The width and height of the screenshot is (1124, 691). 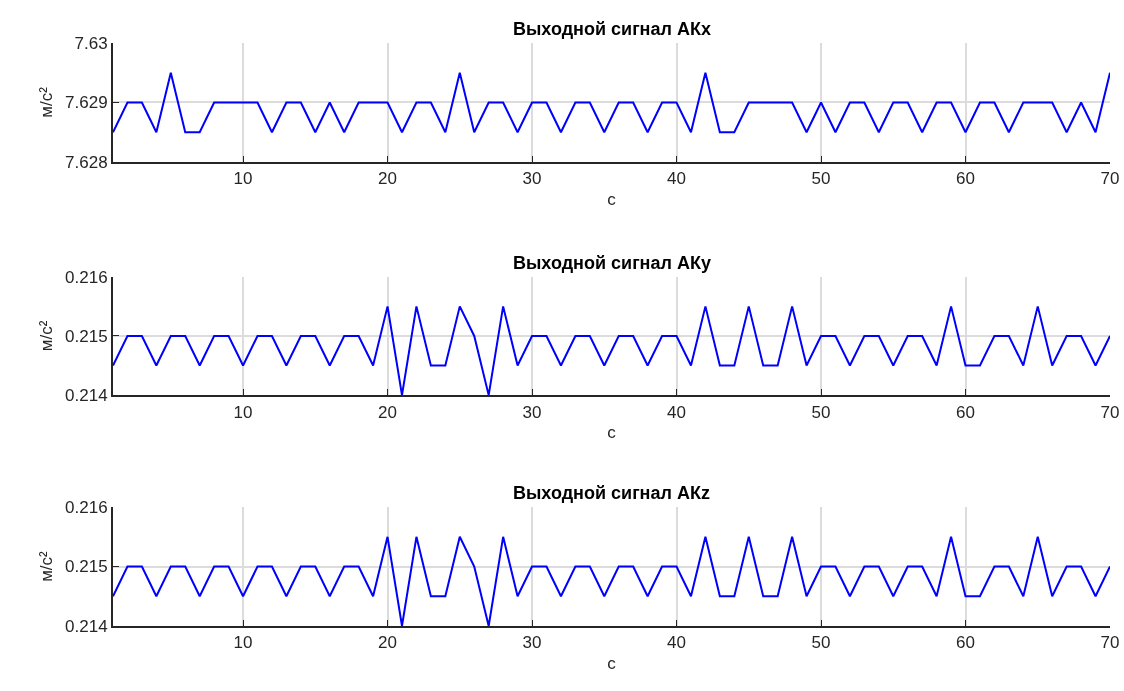 I want to click on chart-title: Выходной сигнал АКz, so click(x=611, y=493).